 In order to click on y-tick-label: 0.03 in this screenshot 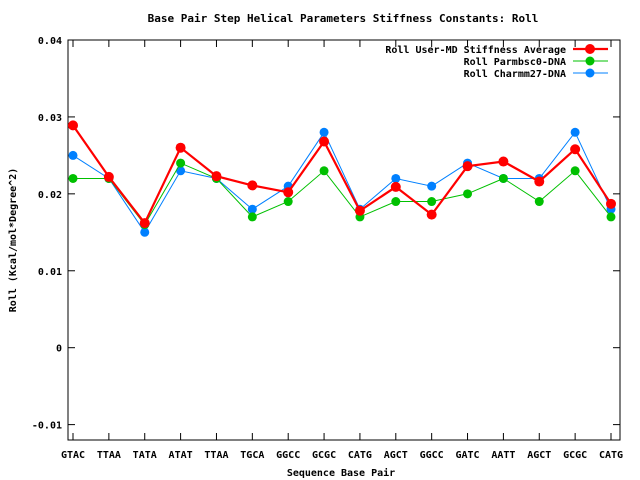, I will do `click(50, 118)`.